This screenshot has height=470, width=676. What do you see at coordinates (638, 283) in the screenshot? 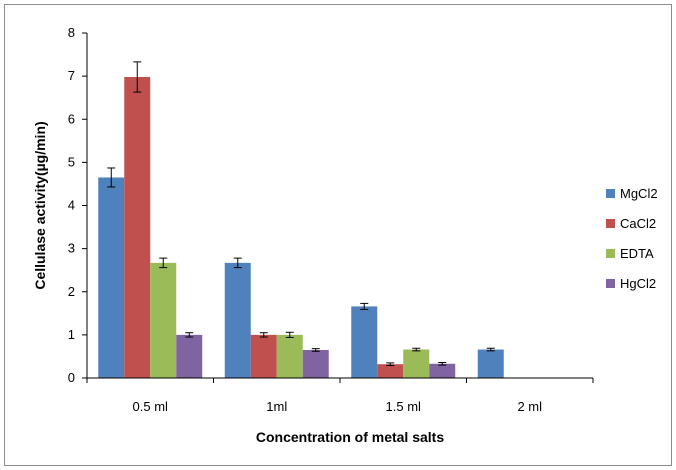
I see `legend-label: HgCl2` at bounding box center [638, 283].